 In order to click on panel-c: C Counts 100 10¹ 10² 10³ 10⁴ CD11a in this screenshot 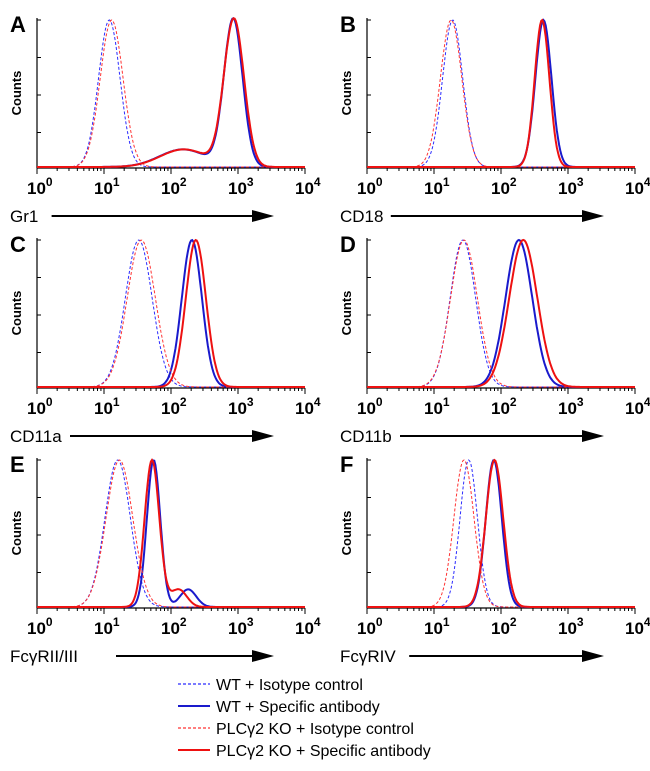, I will do `click(165, 339)`.